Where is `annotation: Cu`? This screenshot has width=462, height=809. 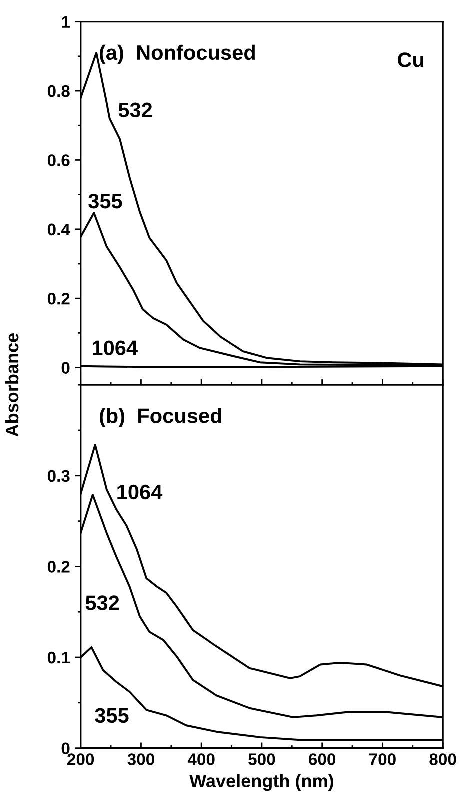
annotation: Cu is located at coordinates (411, 60).